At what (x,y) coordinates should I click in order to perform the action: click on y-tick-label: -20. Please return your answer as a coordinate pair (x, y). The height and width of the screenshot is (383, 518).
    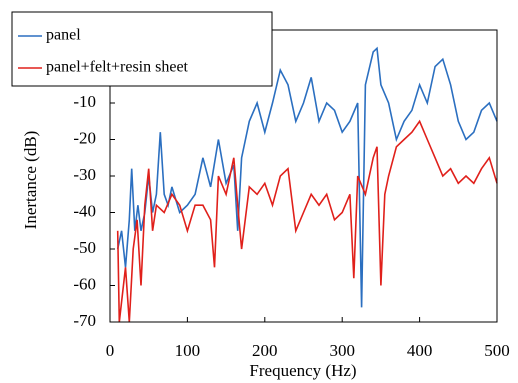
    Looking at the image, I should click on (84, 137).